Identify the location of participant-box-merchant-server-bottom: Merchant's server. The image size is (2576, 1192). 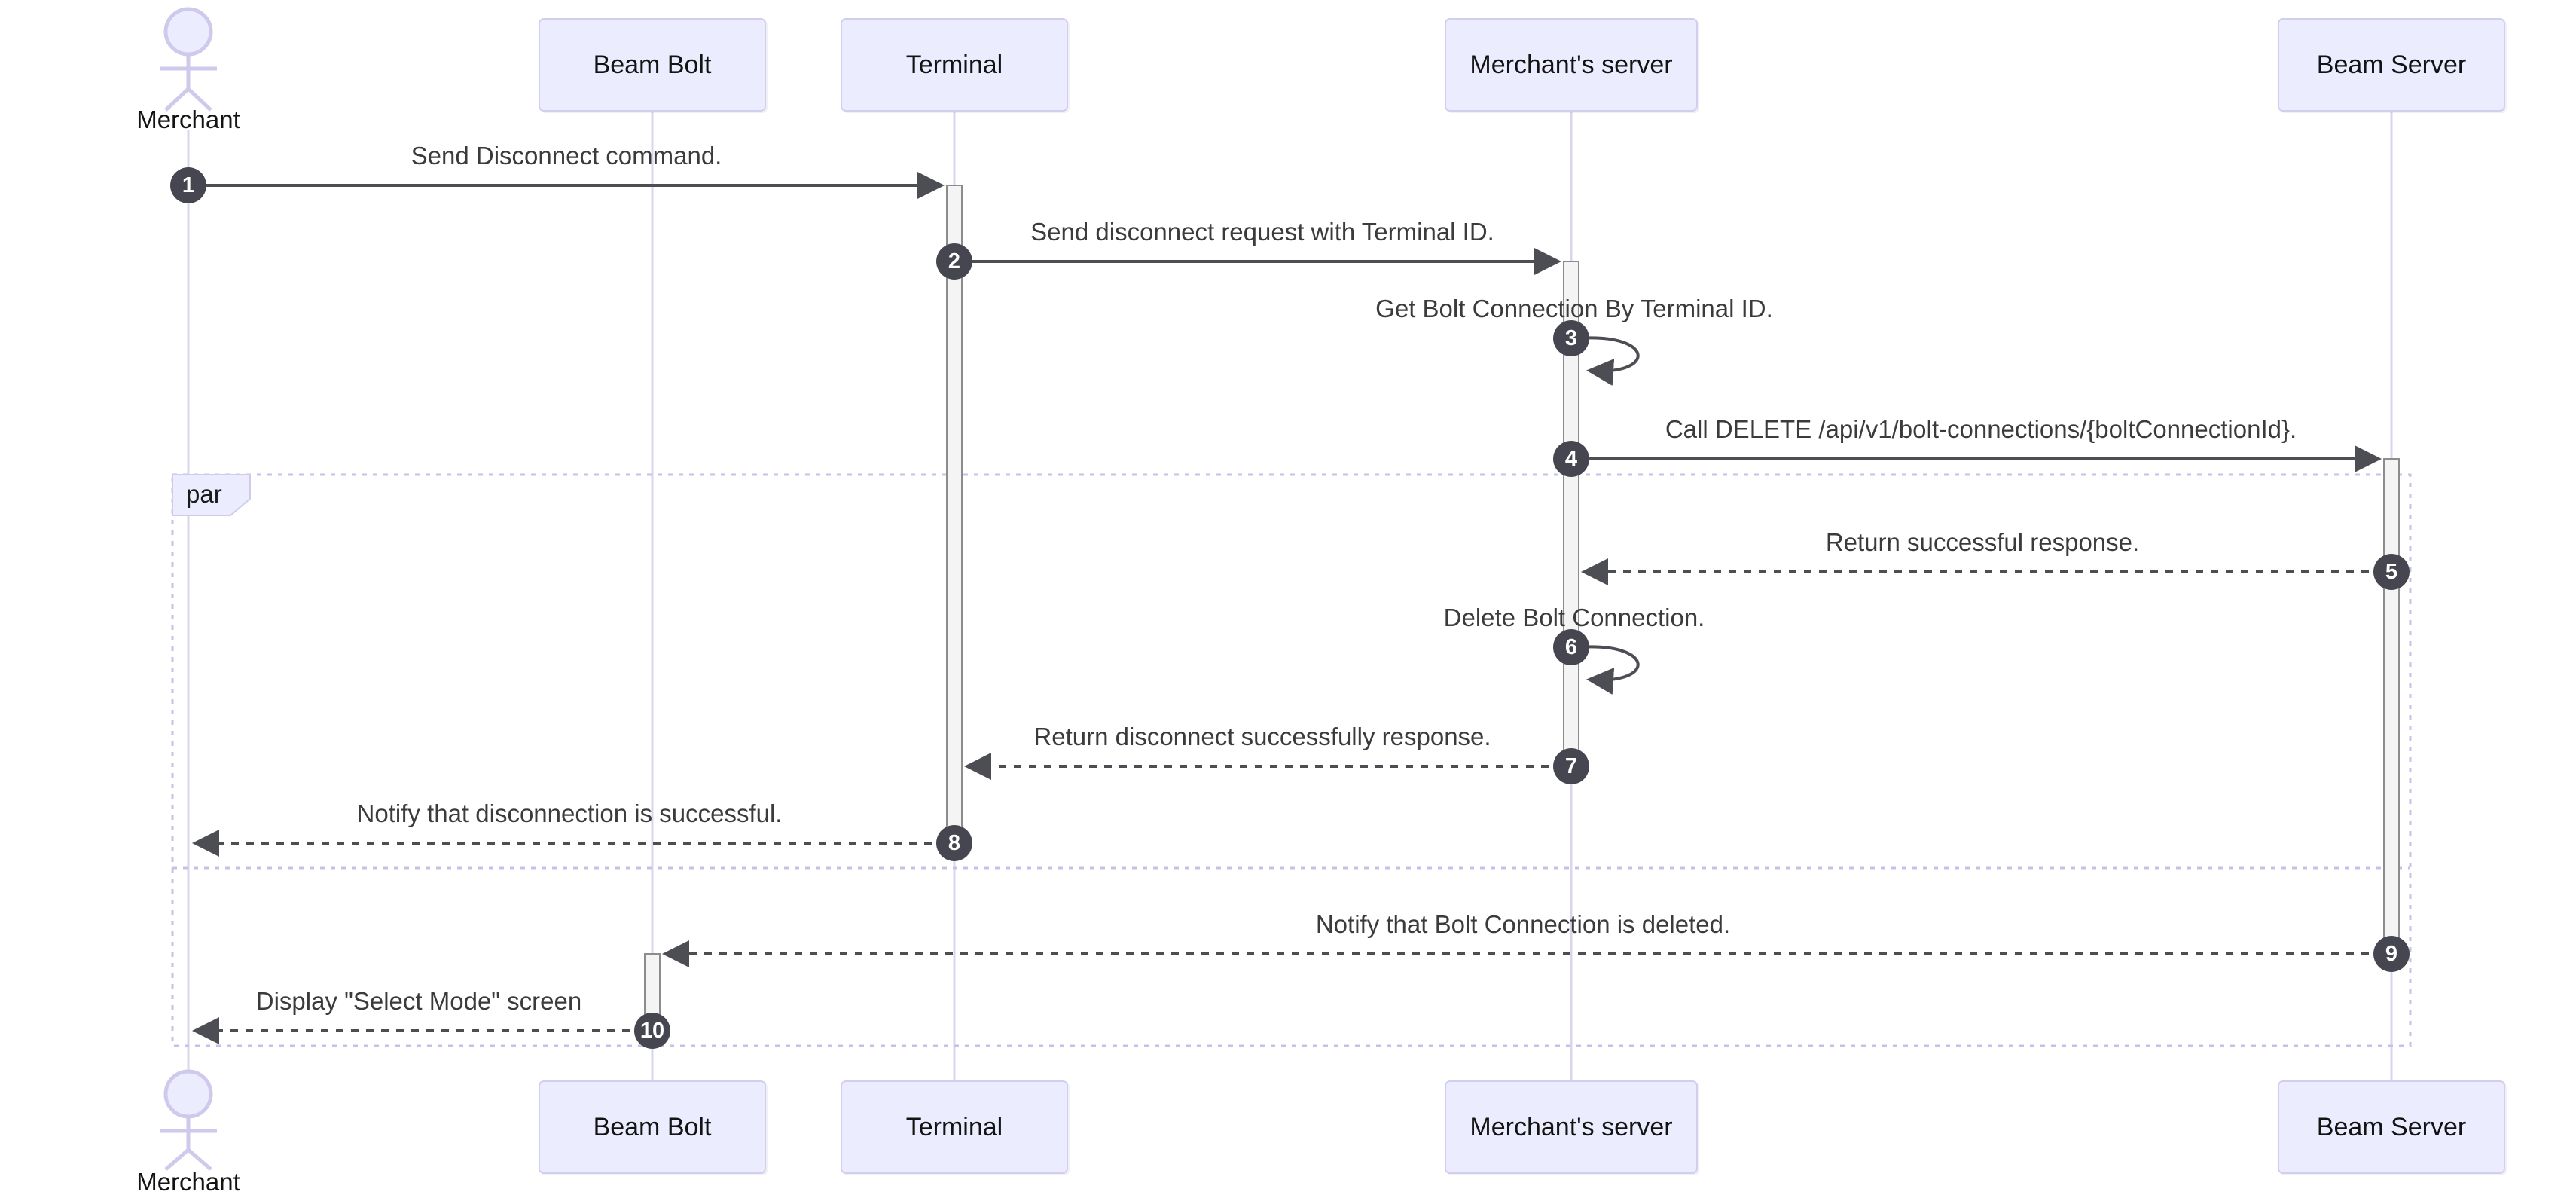
(1572, 1127).